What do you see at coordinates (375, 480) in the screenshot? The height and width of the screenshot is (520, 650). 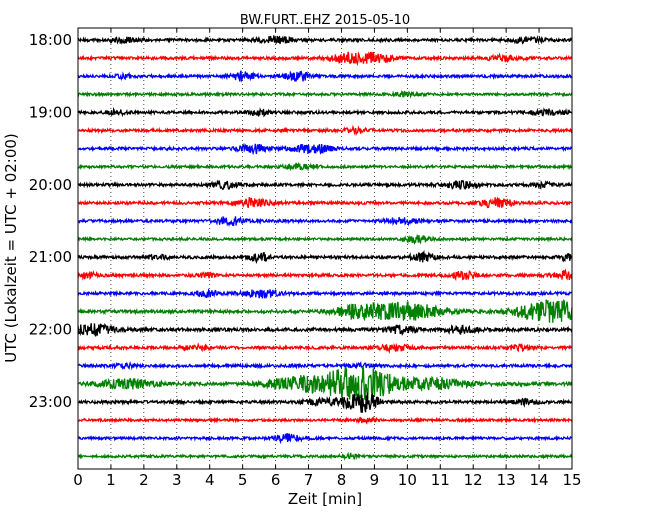 I see `x-tick-label: 9` at bounding box center [375, 480].